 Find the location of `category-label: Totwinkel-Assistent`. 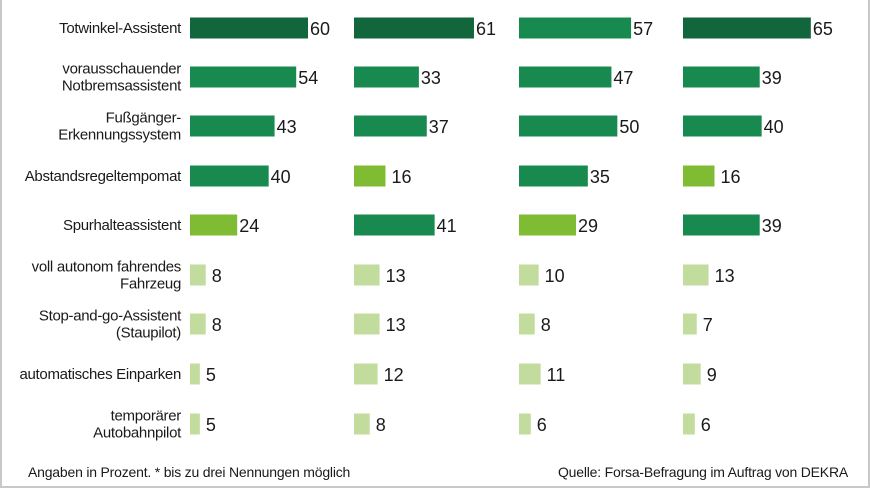

category-label: Totwinkel-Assistent is located at coordinates (120, 28).